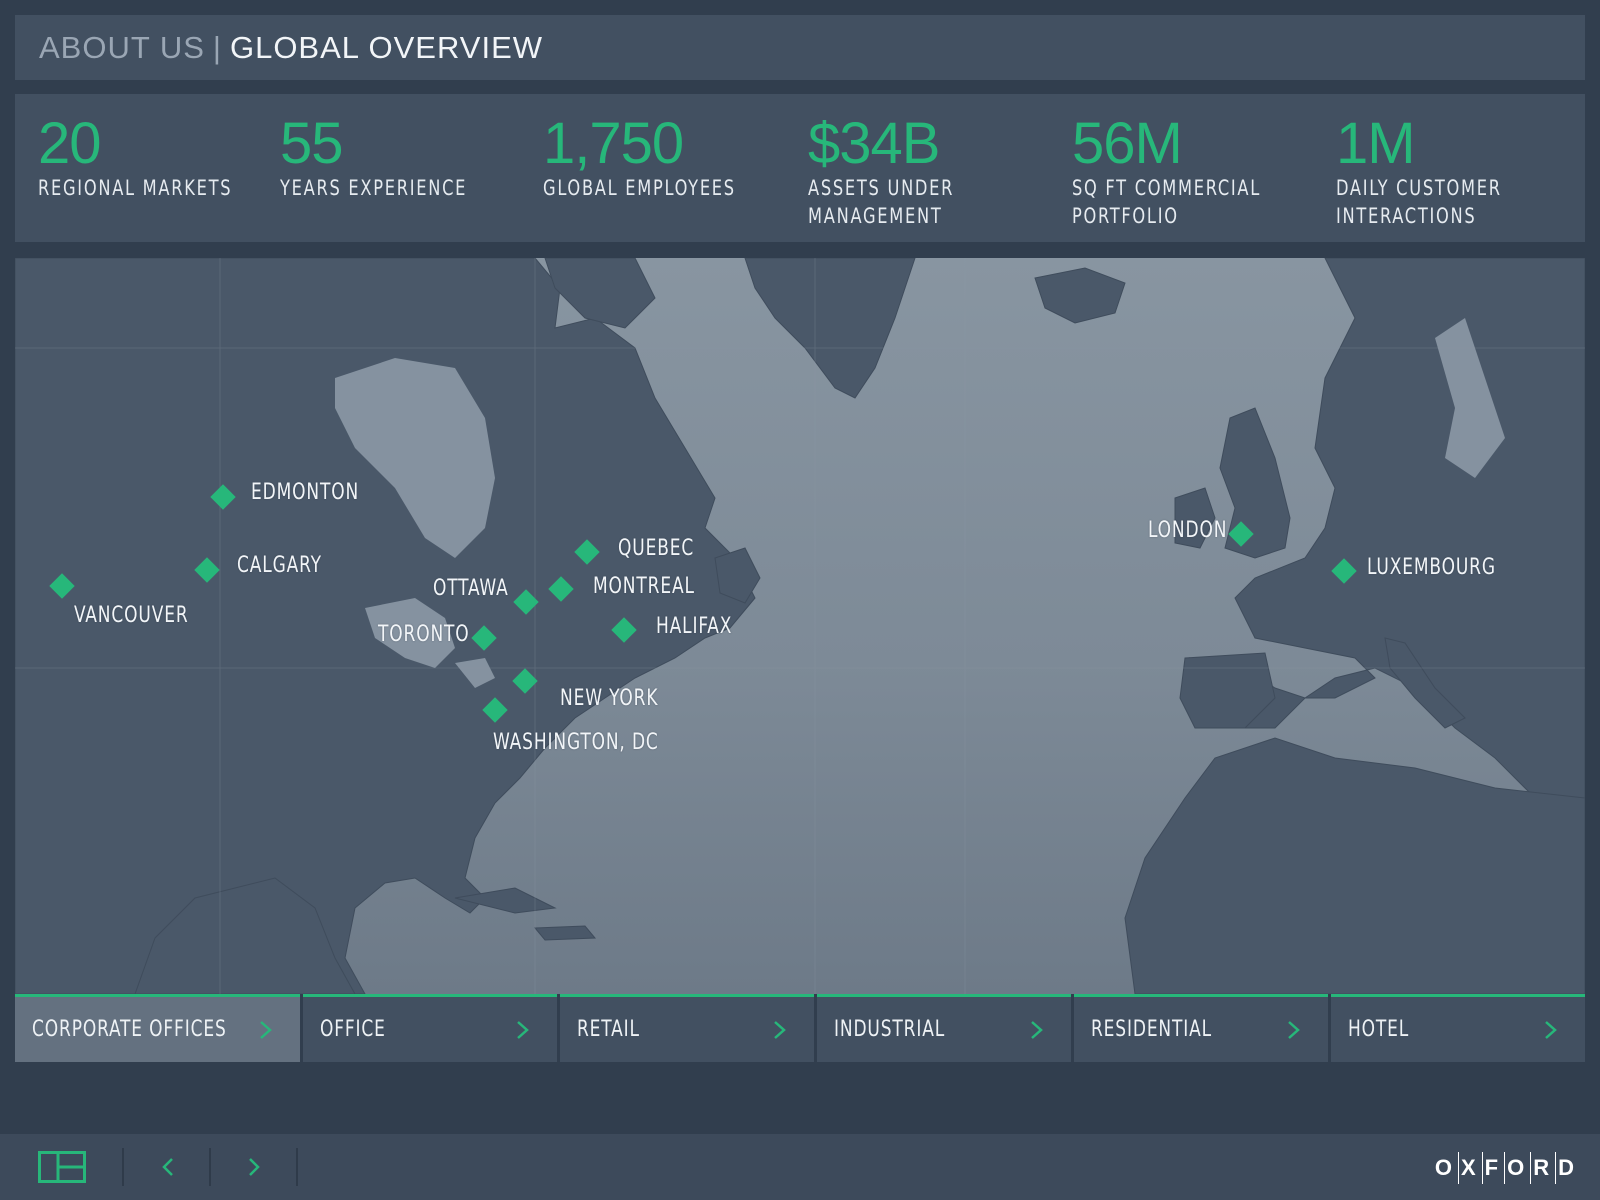 This screenshot has width=1600, height=1200. Describe the element at coordinates (1419, 202) in the screenshot. I see `stat-label: DAILY CUSTOMER INTERACTIONS` at that location.